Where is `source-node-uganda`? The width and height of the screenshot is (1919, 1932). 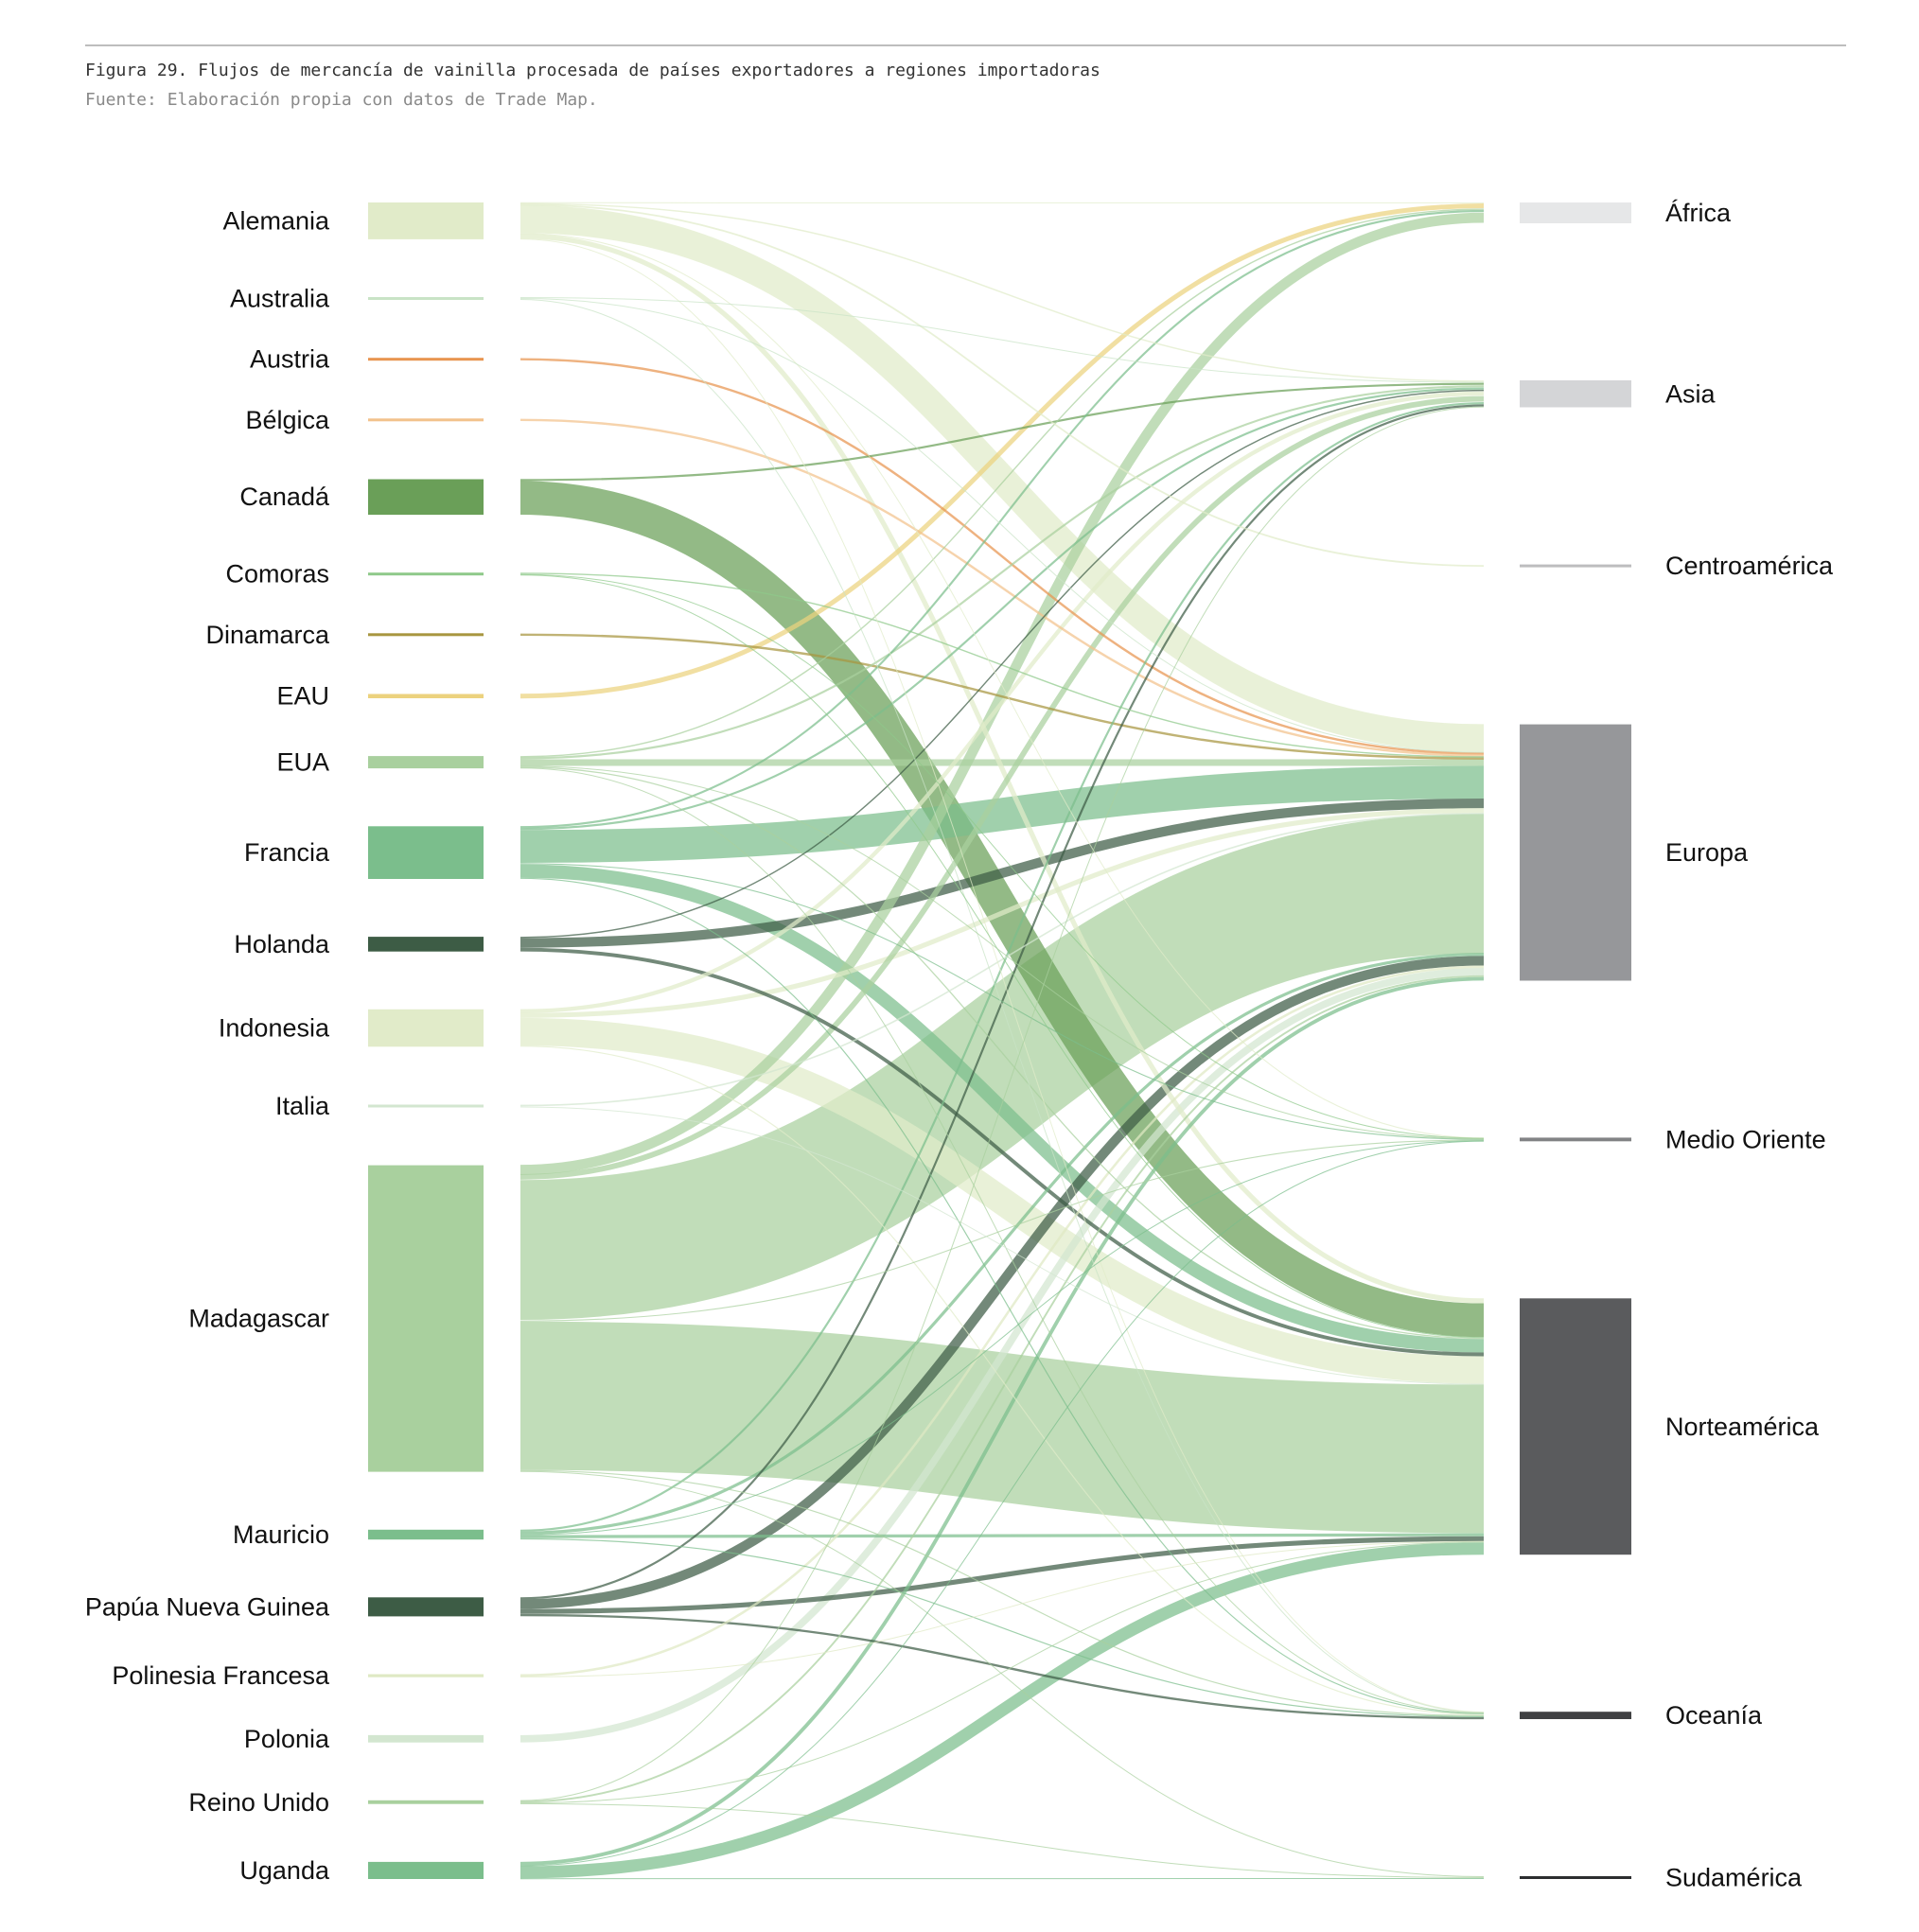
source-node-uganda is located at coordinates (426, 1870).